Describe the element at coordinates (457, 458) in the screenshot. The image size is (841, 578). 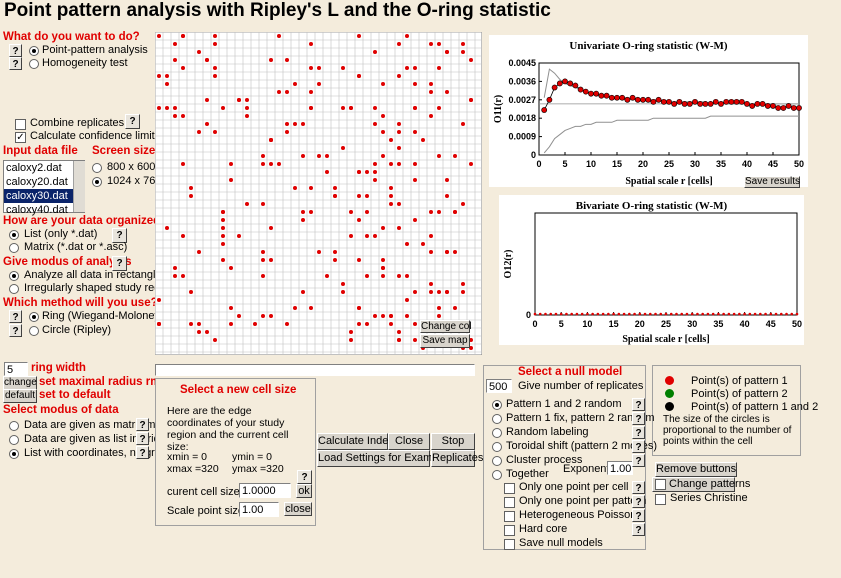
I see `replicates-button: Replicates` at that location.